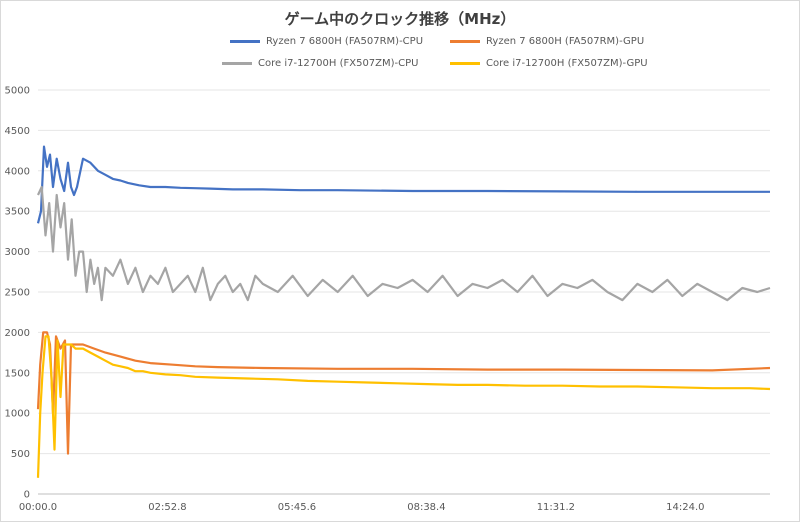  I want to click on y-tick-label: 1500, so click(17, 373).